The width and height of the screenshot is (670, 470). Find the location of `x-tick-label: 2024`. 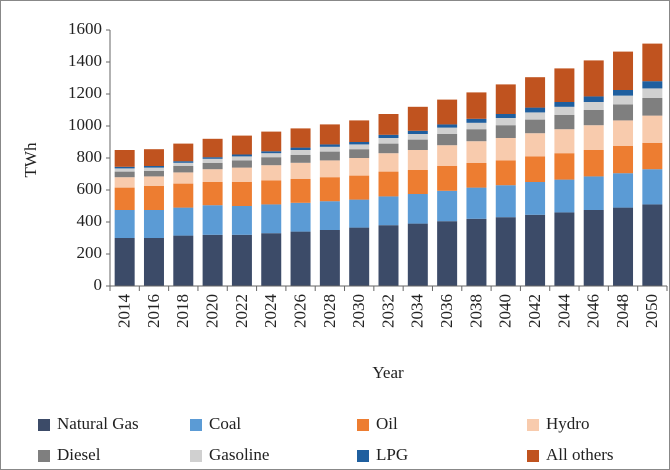

x-tick-label: 2024 is located at coordinates (270, 311).